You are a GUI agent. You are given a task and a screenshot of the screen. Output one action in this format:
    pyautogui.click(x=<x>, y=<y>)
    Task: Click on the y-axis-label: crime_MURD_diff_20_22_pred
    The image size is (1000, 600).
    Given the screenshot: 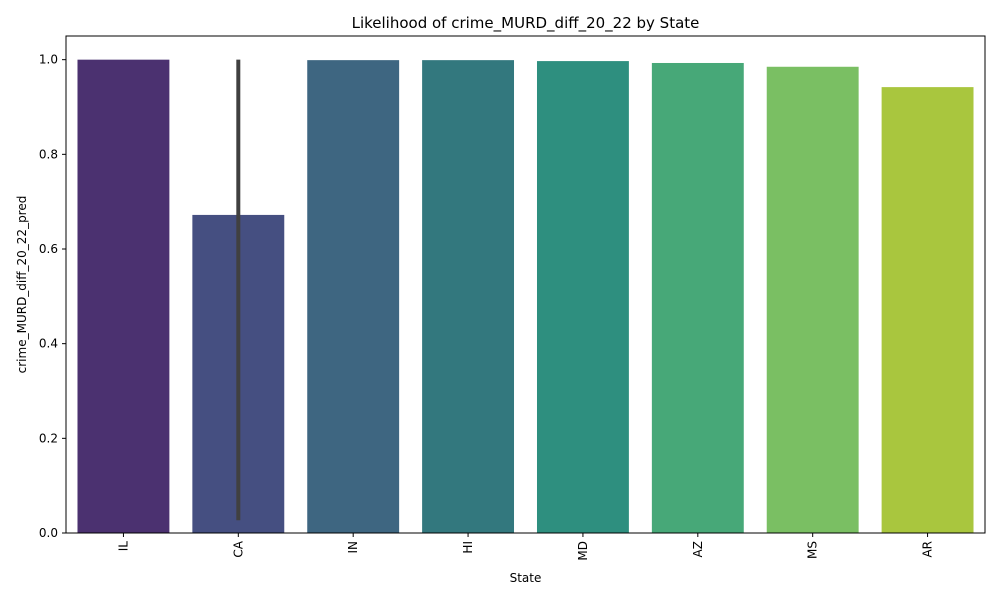 What is the action you would take?
    pyautogui.click(x=22, y=285)
    